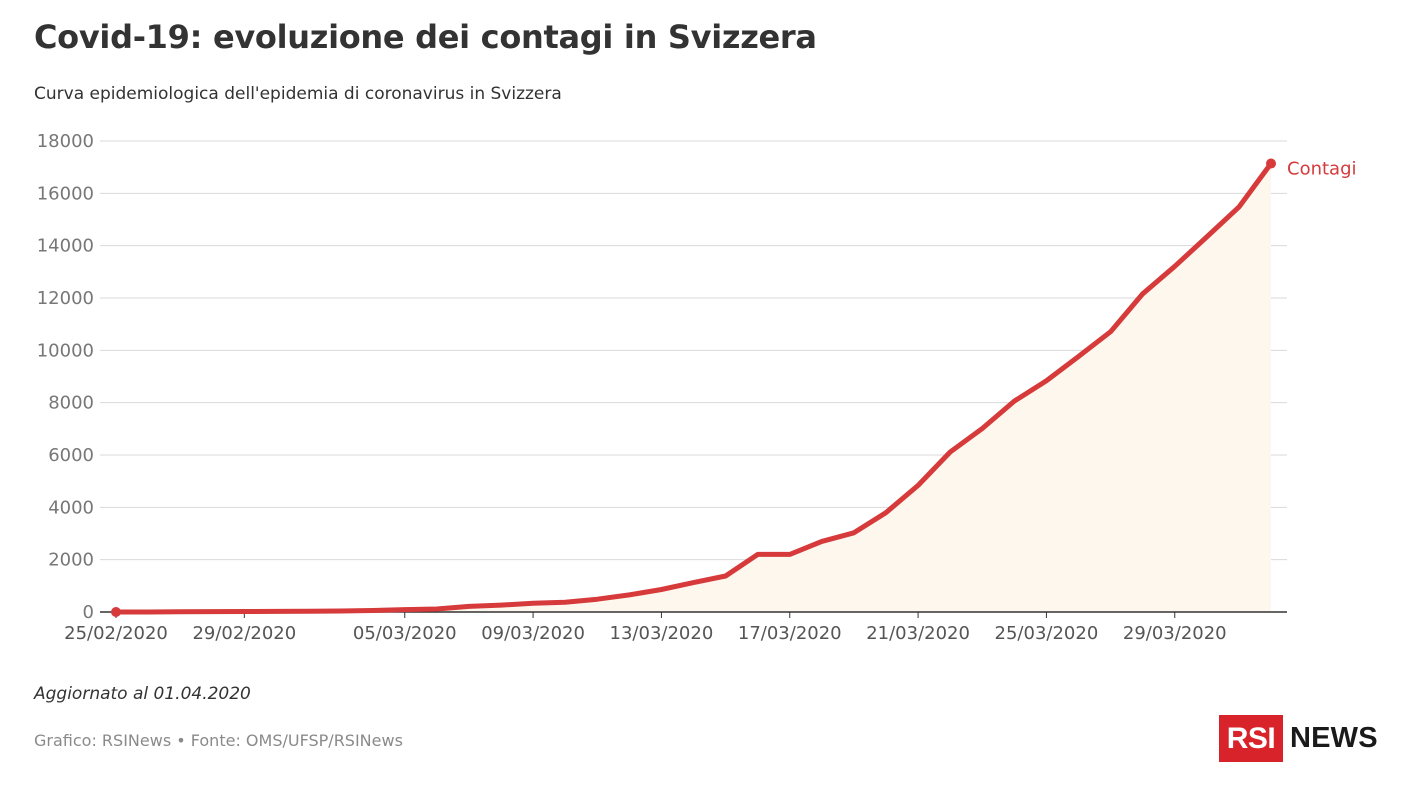  Describe the element at coordinates (65, 193) in the screenshot. I see `y-tick-label: 16000` at that location.